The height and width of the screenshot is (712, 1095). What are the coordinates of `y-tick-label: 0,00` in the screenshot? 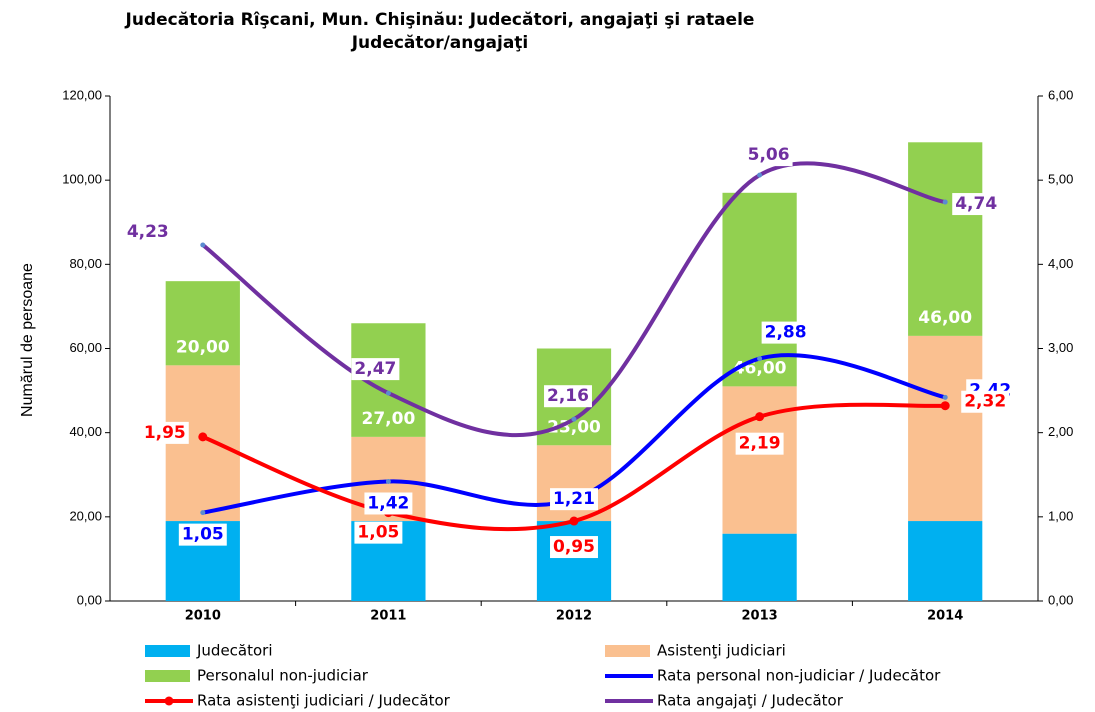 It's located at (89, 599).